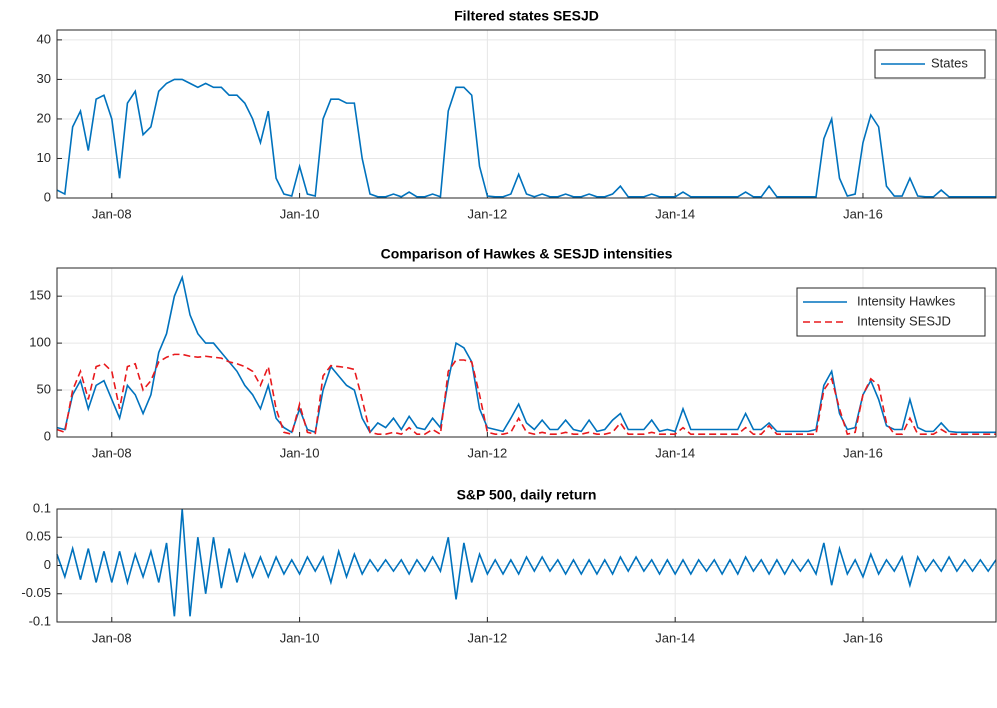 The height and width of the screenshot is (708, 997). What do you see at coordinates (40, 620) in the screenshot?
I see `y-tick-label: -0.1` at bounding box center [40, 620].